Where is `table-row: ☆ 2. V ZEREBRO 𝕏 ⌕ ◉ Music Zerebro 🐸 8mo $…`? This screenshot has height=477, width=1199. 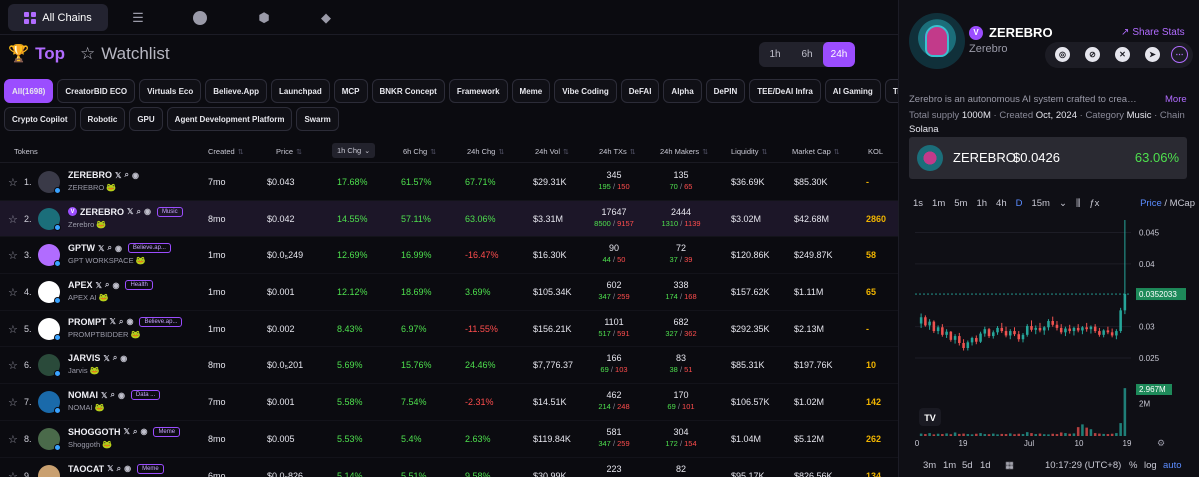 table-row: ☆ 2. V ZEREBRO 𝕏 ⌕ ◉ Music Zerebro 🐸 8mo $… is located at coordinates (449, 219).